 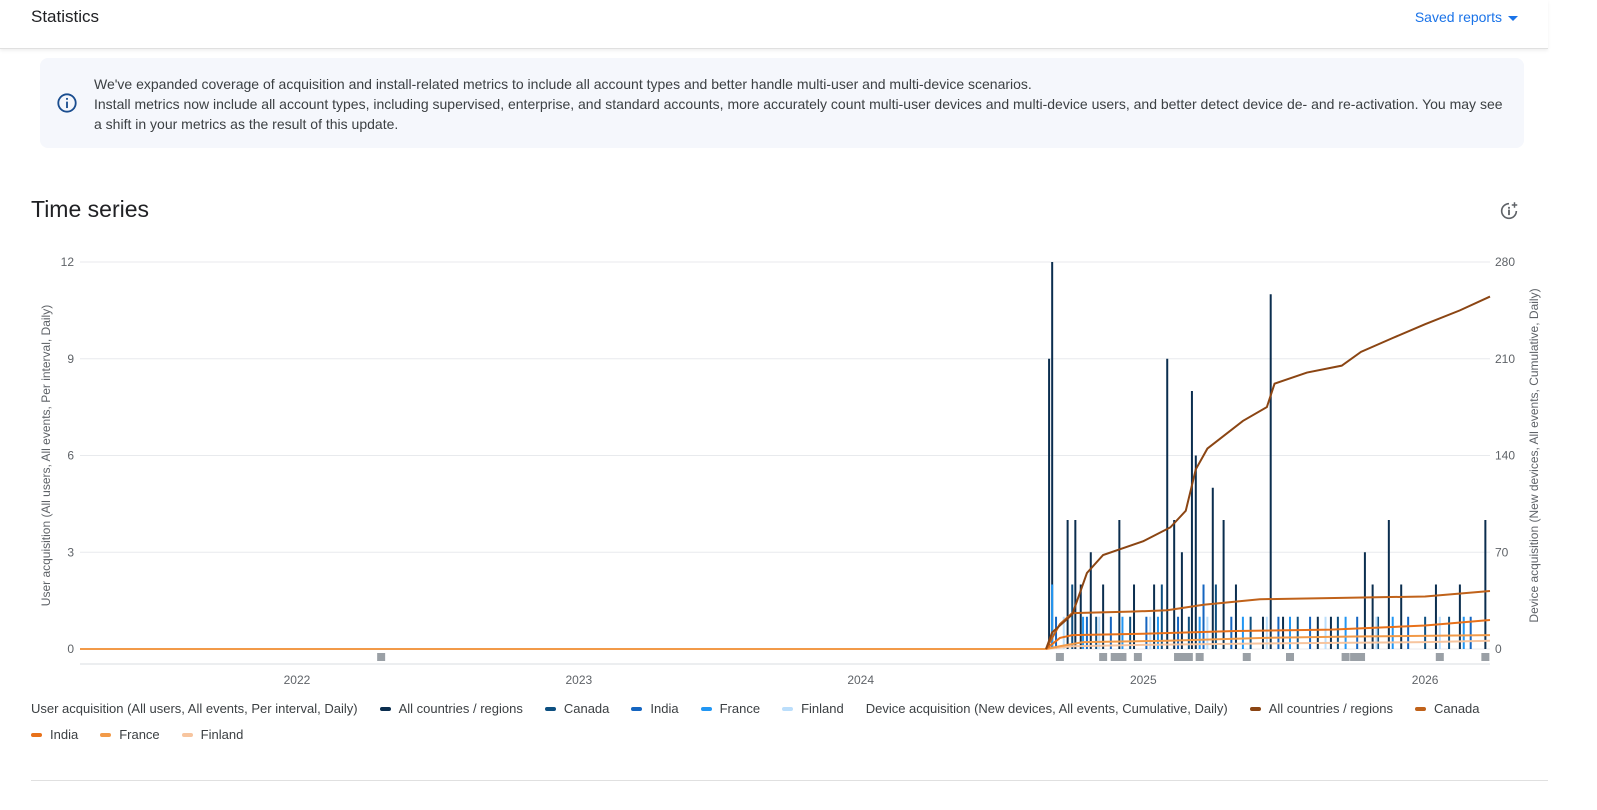 What do you see at coordinates (1505, 359) in the screenshot?
I see `y-right-tick-label: 210` at bounding box center [1505, 359].